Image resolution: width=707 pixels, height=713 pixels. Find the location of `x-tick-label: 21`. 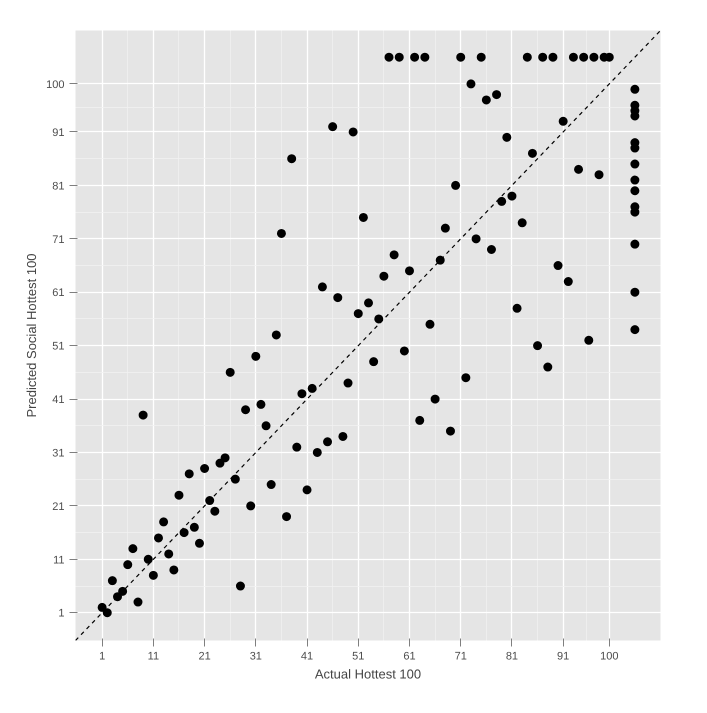

x-tick-label: 21 is located at coordinates (204, 656).